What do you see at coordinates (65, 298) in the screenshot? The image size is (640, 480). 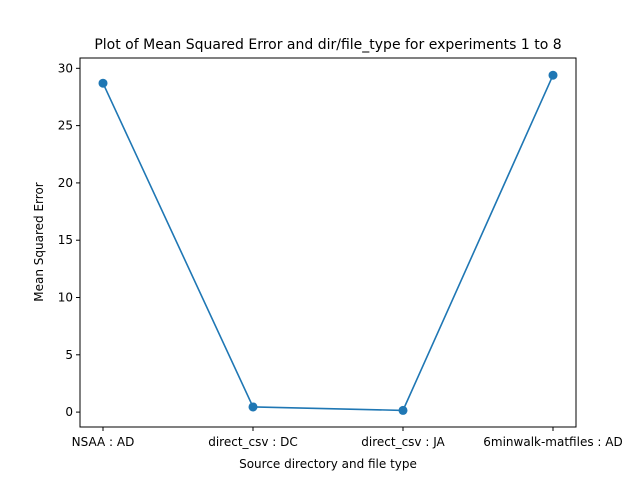 I see `y-tick-label: 10` at bounding box center [65, 298].